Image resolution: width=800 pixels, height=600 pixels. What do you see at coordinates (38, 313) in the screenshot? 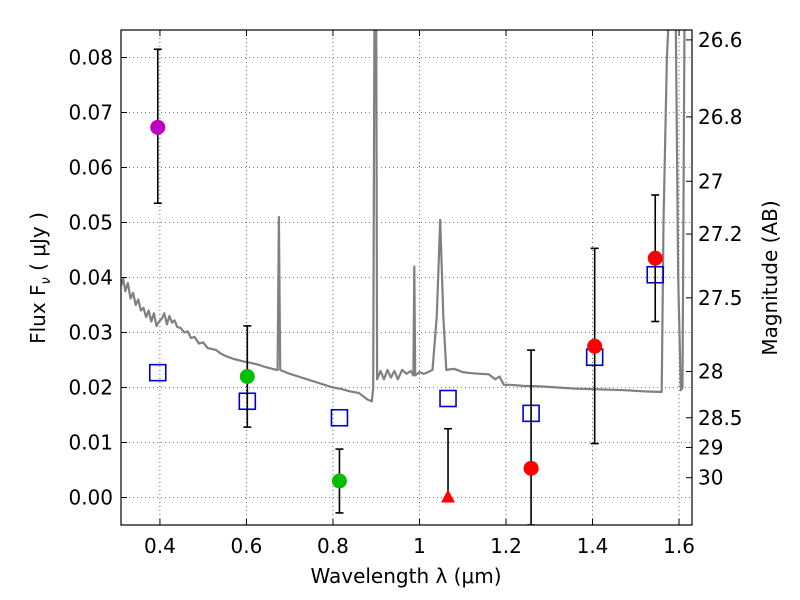
I see `y-axis-label-main: Flux F` at bounding box center [38, 313].